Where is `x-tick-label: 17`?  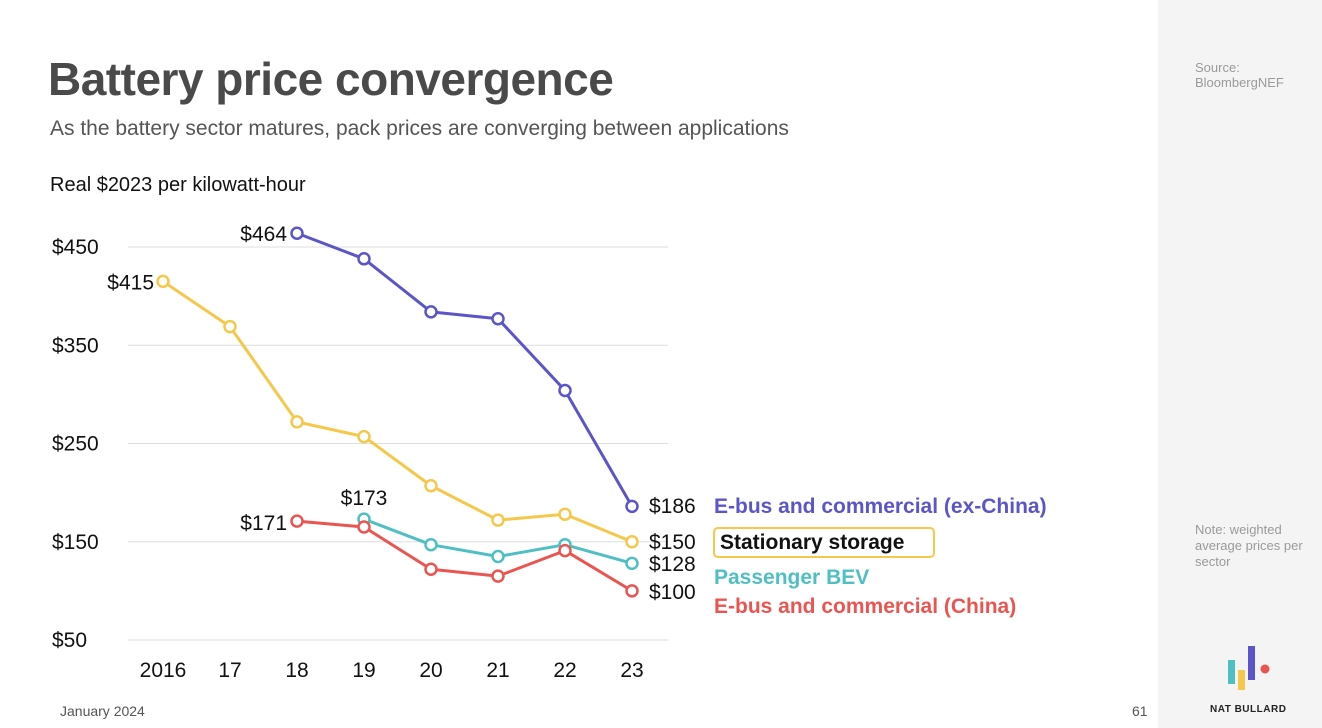 x-tick-label: 17 is located at coordinates (229, 670).